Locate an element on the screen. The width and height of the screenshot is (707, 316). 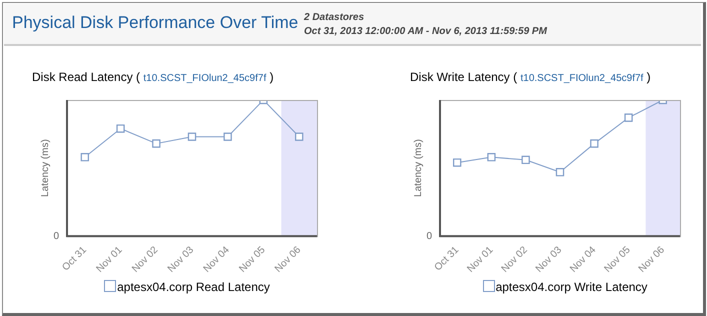
text: Oct 31, 2013 12:00:00 AM - Nov 6, 2013 11:59:59 PM is located at coordinates (425, 31).